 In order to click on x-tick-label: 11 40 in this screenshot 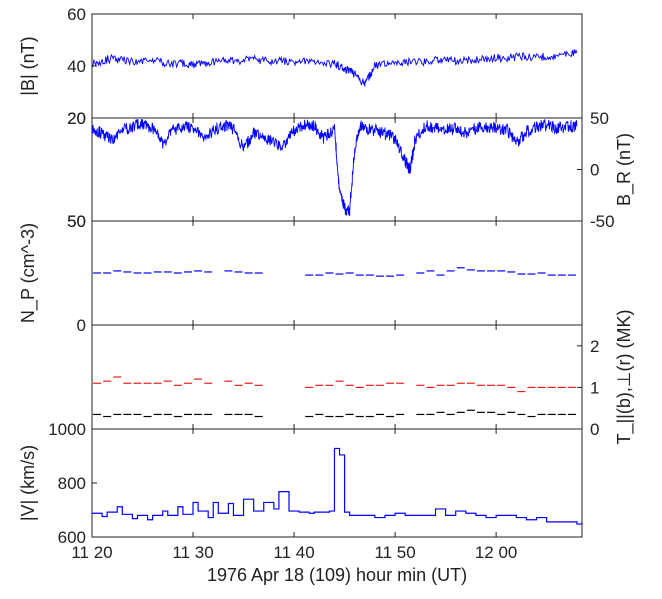, I will do `click(293, 552)`.